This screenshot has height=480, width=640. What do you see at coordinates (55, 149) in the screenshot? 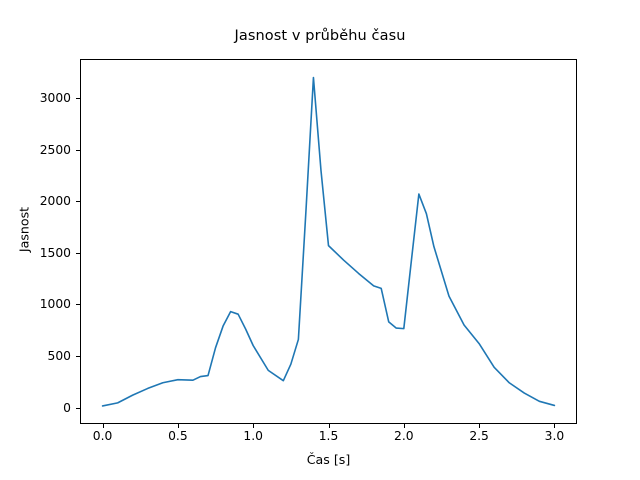
I see `y-tick-label: 2500` at bounding box center [55, 149].